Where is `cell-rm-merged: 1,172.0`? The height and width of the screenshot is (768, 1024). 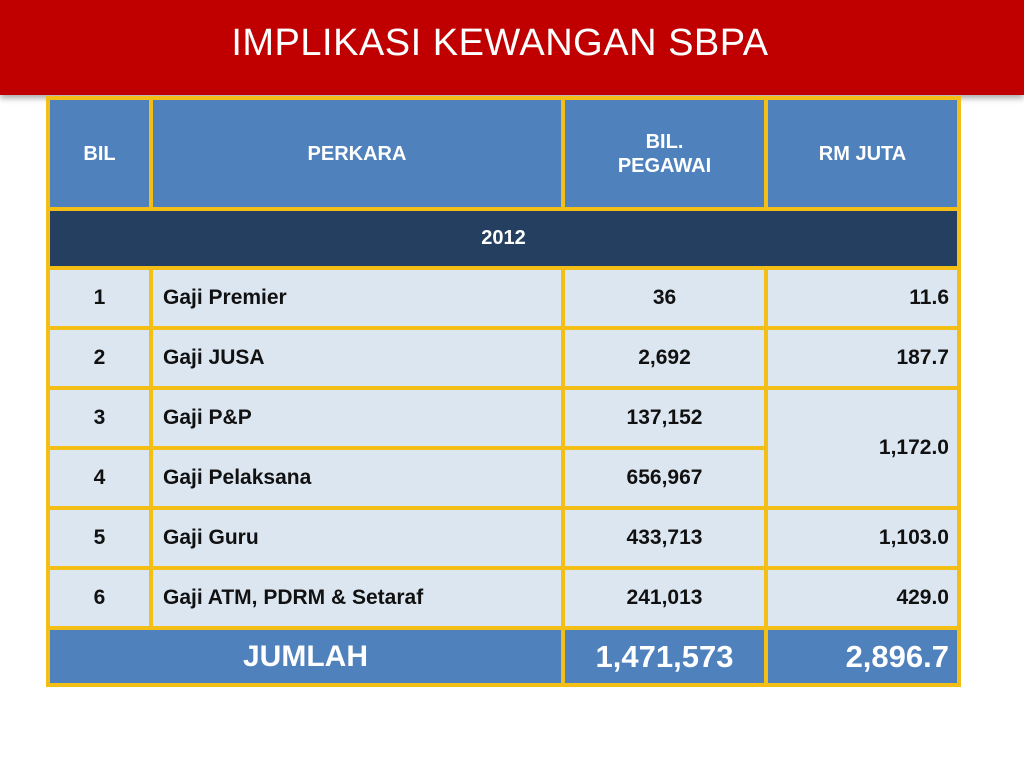
cell-rm-merged: 1,172.0 is located at coordinates (862, 448).